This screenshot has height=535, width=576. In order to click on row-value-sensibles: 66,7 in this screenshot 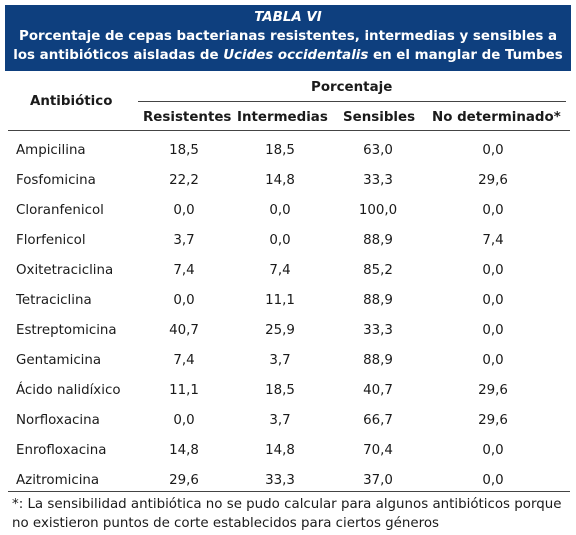, I will do `click(378, 420)`.